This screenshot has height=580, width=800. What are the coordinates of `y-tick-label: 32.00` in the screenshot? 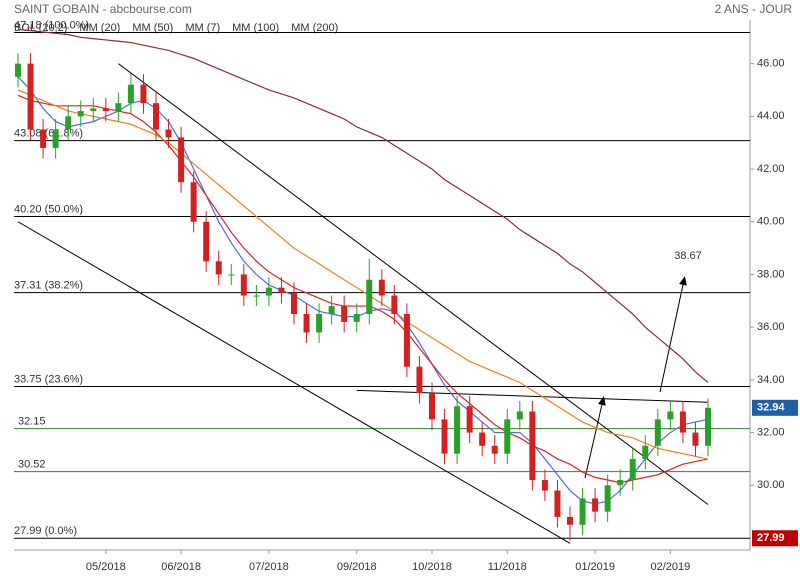 It's located at (771, 432).